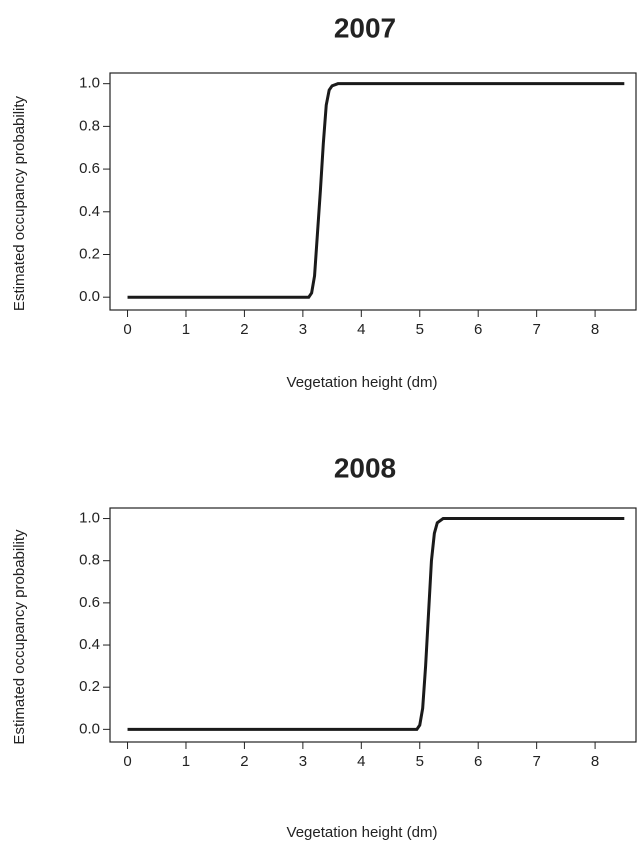 The image size is (639, 848). I want to click on chart-title: 2007, so click(365, 27).